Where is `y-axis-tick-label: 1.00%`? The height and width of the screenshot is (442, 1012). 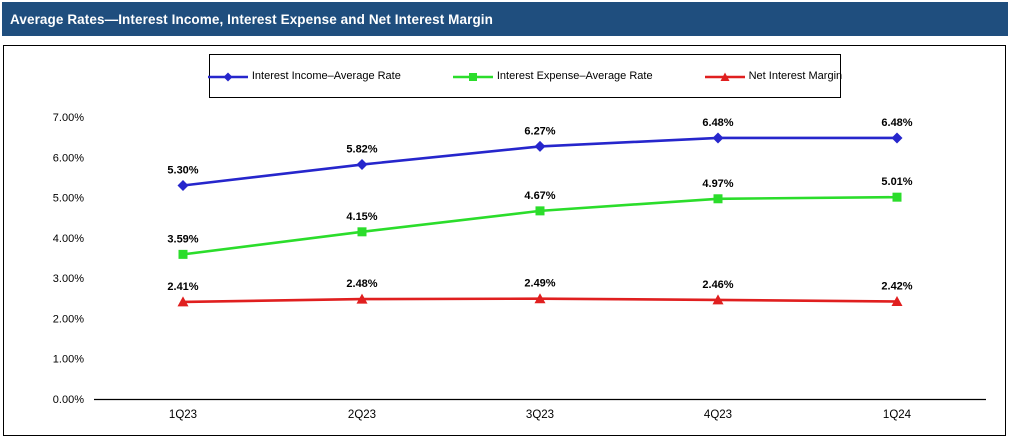
y-axis-tick-label: 1.00% is located at coordinates (68, 360).